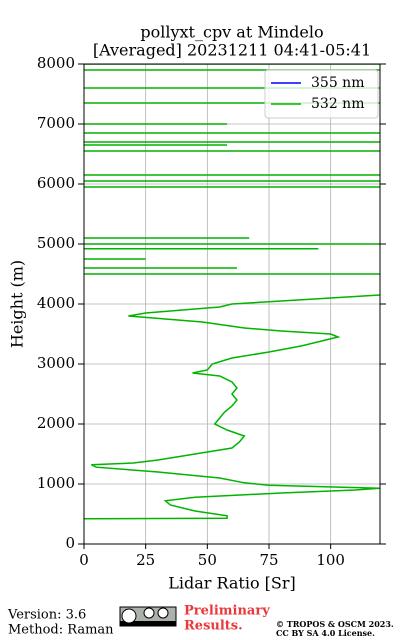 The image size is (400, 640). Describe the element at coordinates (56, 123) in the screenshot. I see `y-tick-label: 7000` at that location.